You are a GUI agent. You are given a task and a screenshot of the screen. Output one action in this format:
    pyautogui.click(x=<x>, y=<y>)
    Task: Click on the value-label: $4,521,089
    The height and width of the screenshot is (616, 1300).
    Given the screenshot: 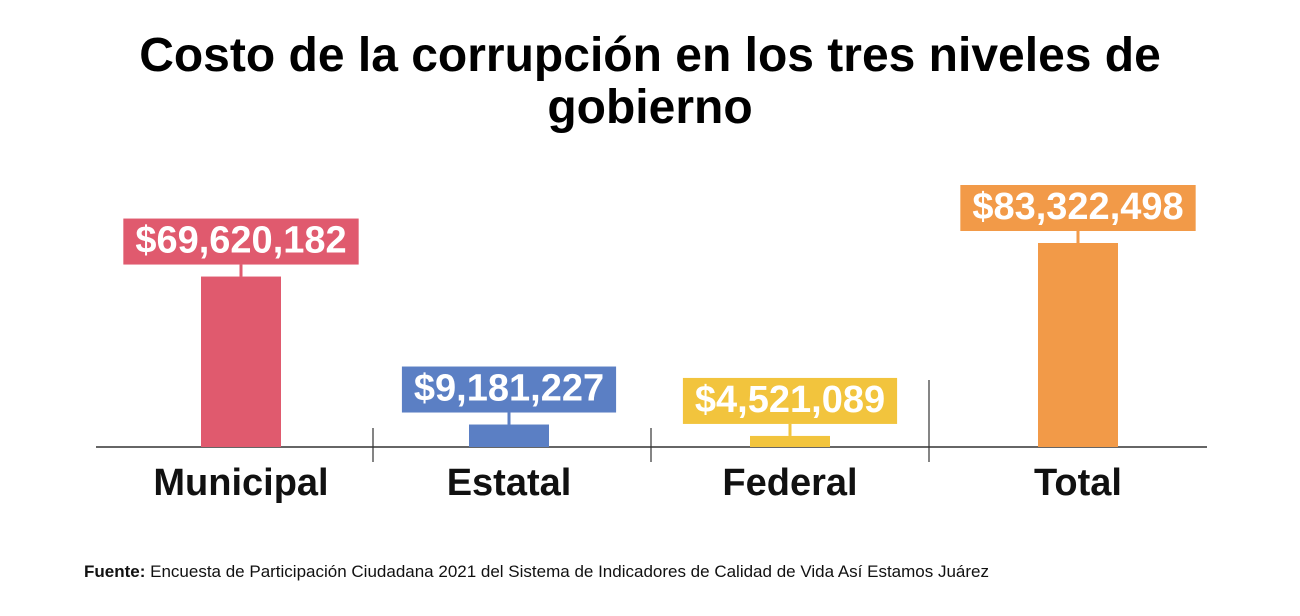 What is the action you would take?
    pyautogui.click(x=790, y=400)
    